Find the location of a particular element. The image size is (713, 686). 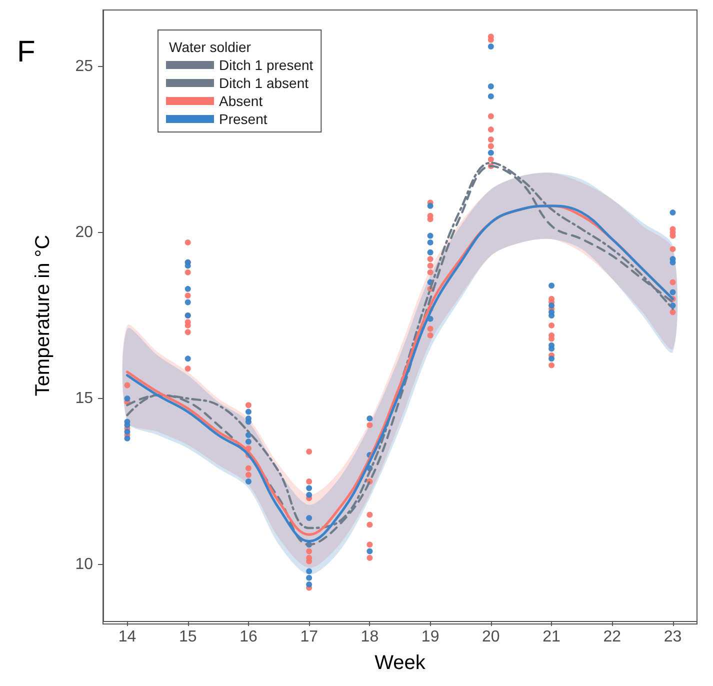

y-tick-label: 25 is located at coordinates (84, 66).